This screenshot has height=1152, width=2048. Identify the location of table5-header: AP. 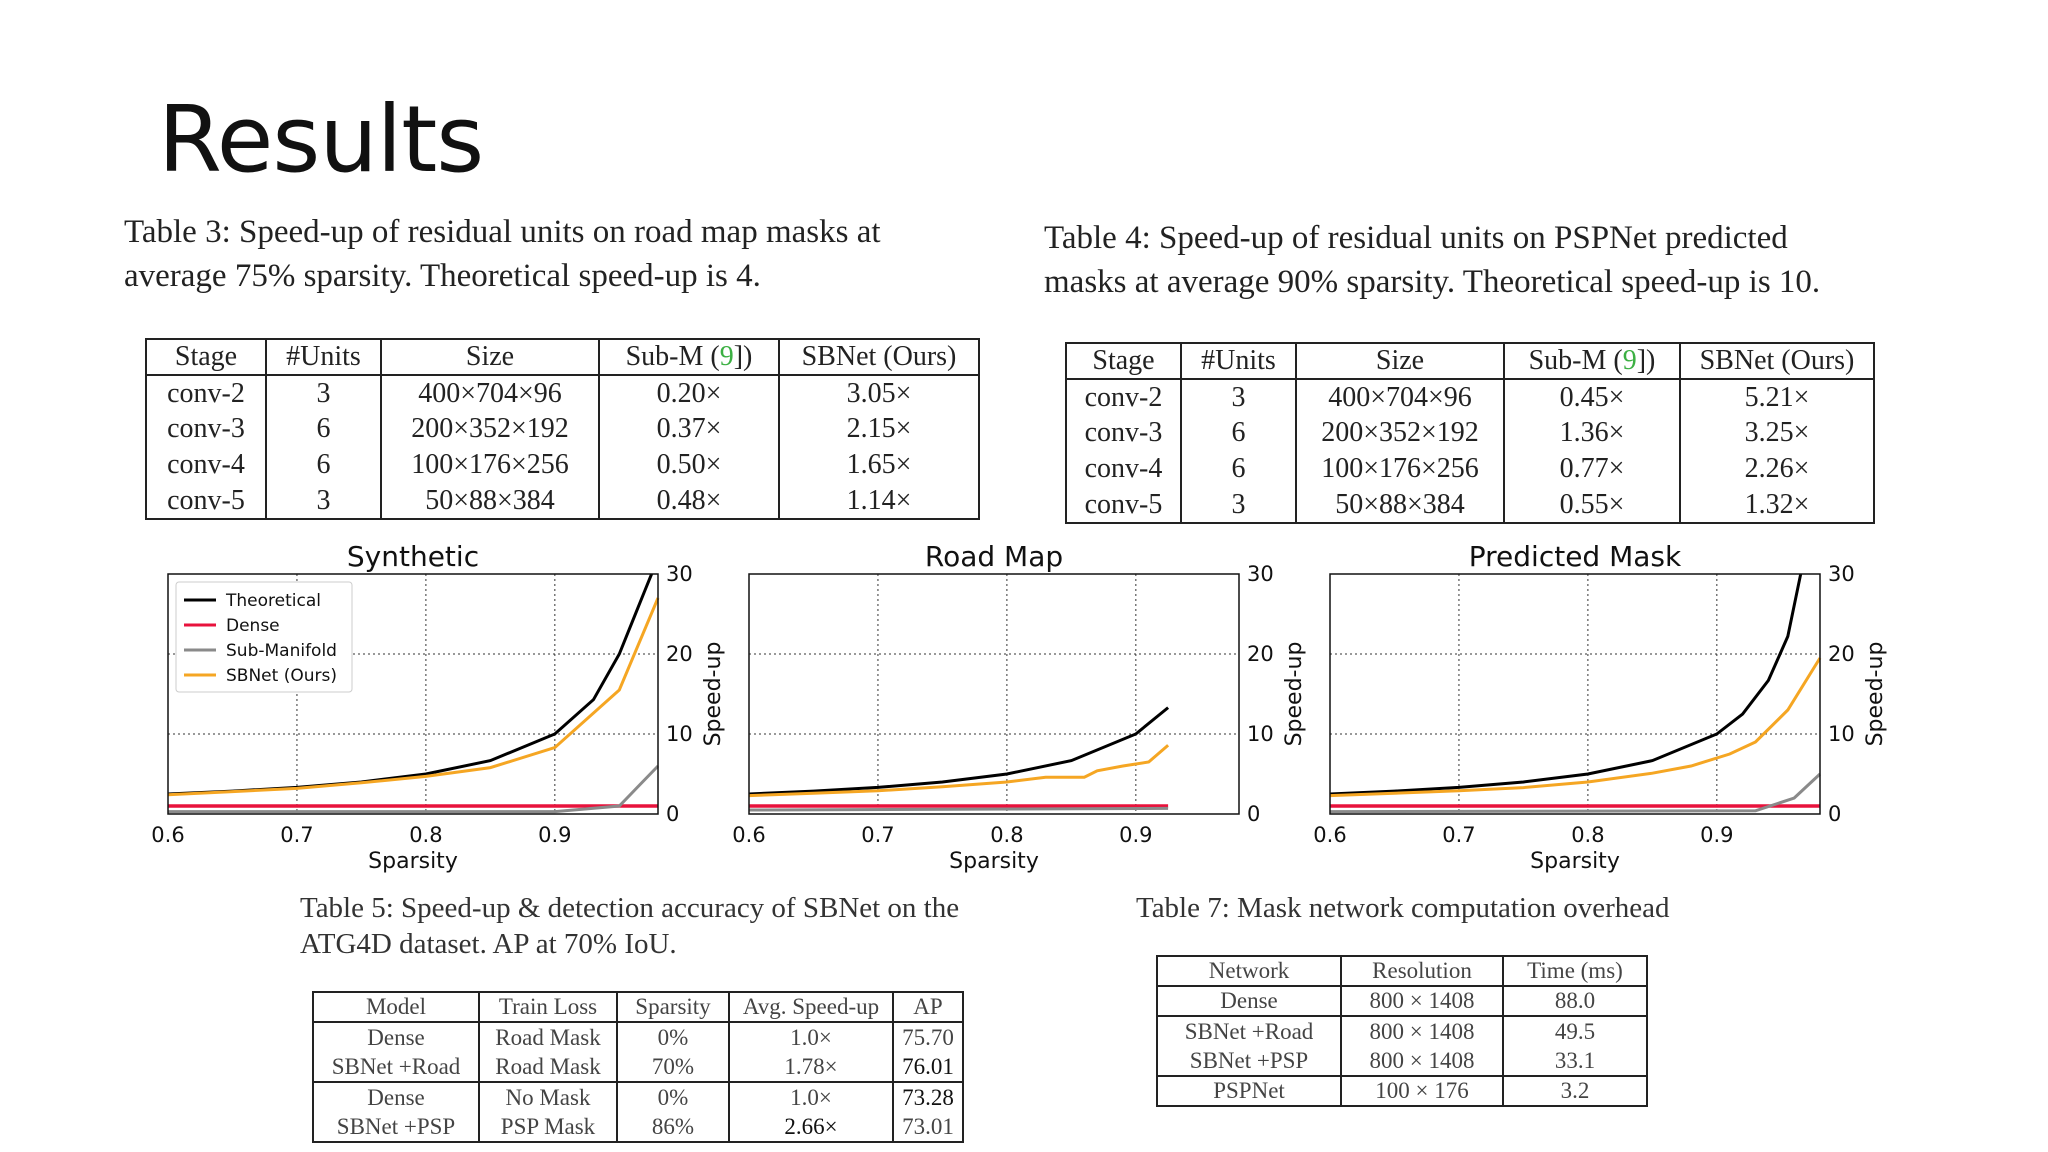
(928, 1007).